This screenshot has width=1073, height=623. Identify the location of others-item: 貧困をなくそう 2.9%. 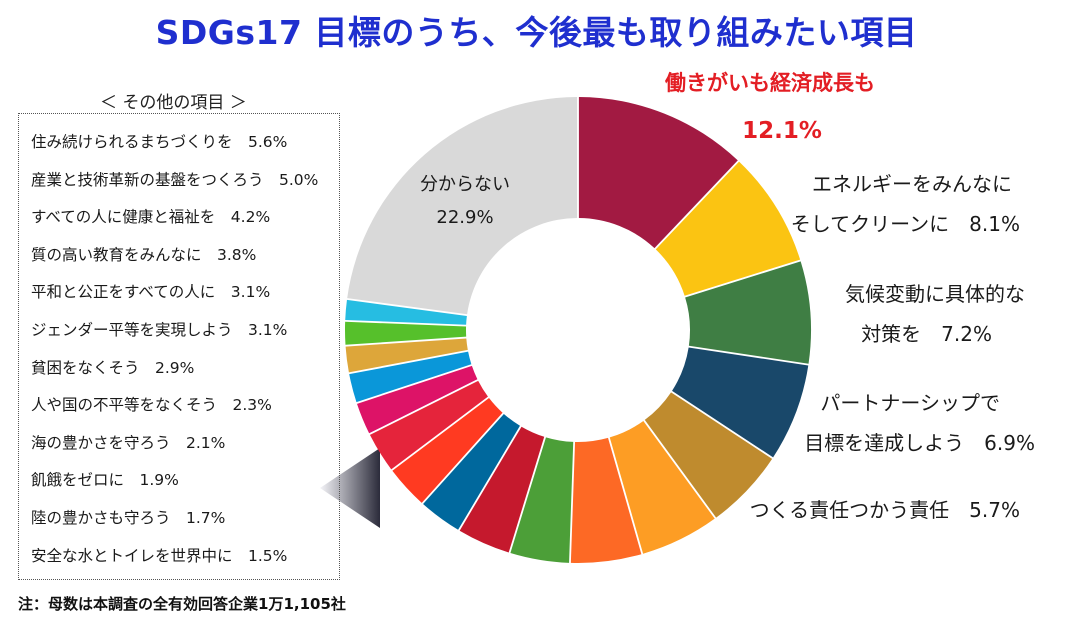
(113, 367).